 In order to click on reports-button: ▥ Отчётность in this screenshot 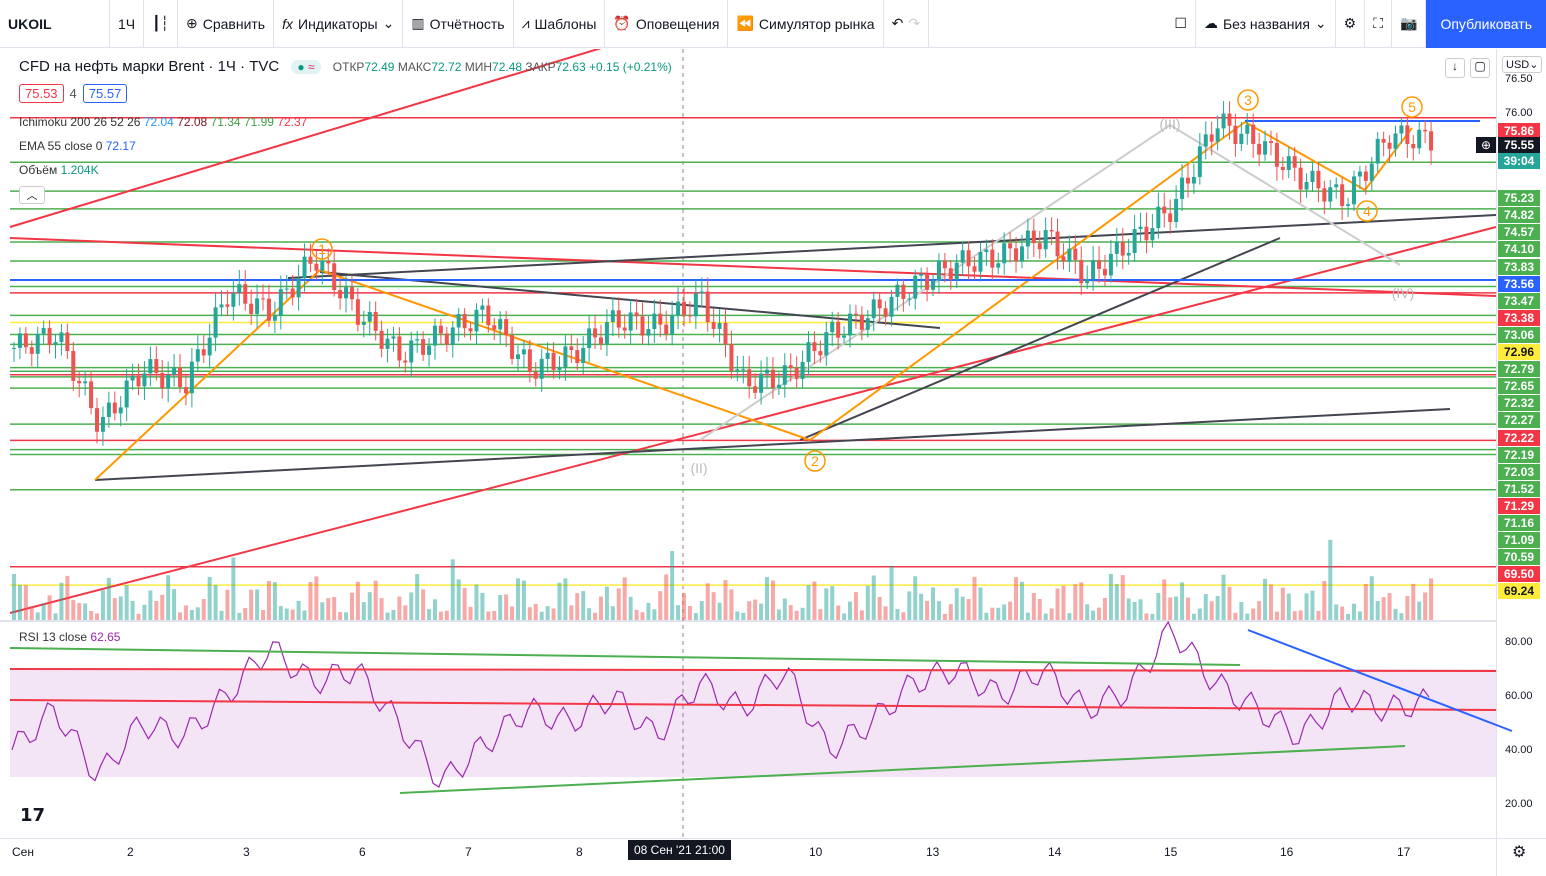, I will do `click(458, 24)`.